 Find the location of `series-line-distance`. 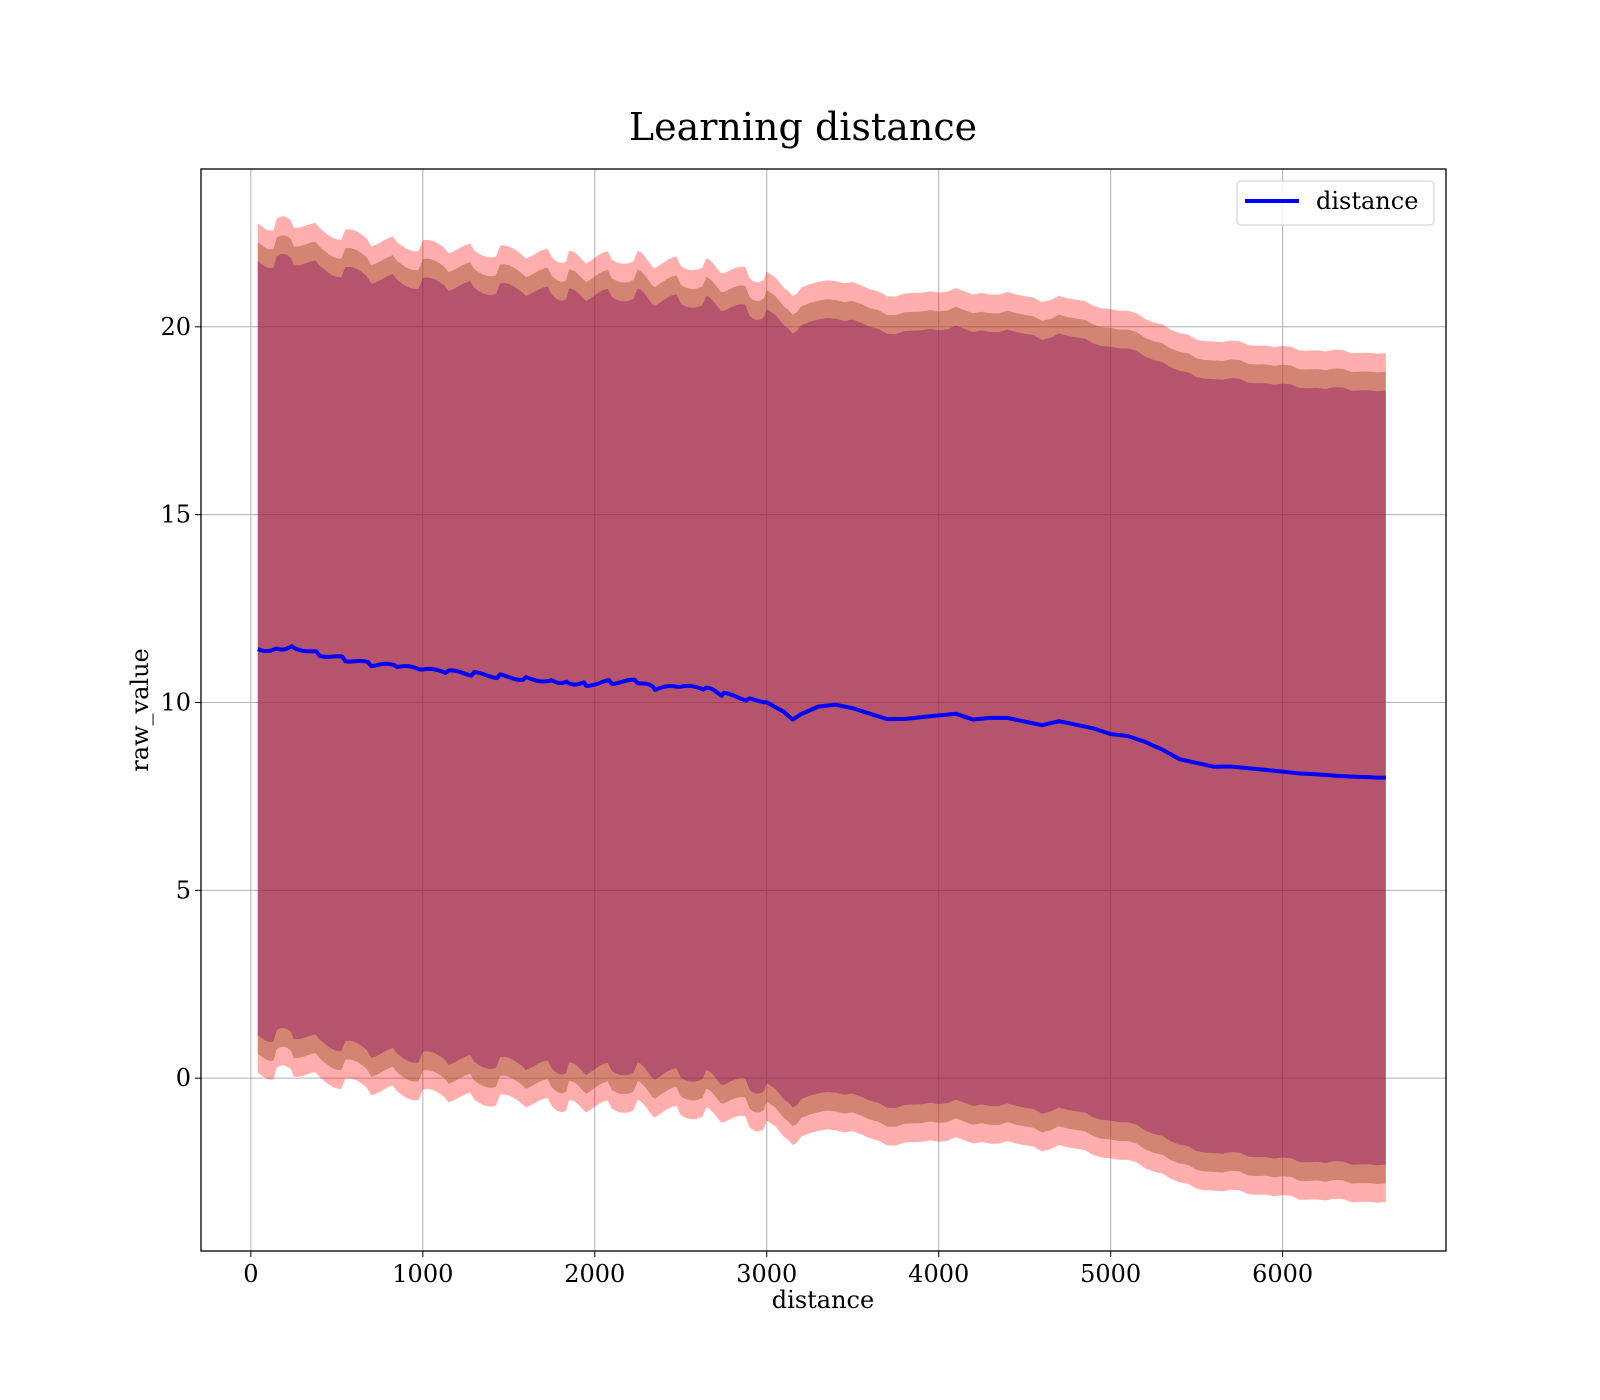

series-line-distance is located at coordinates (821, 712).